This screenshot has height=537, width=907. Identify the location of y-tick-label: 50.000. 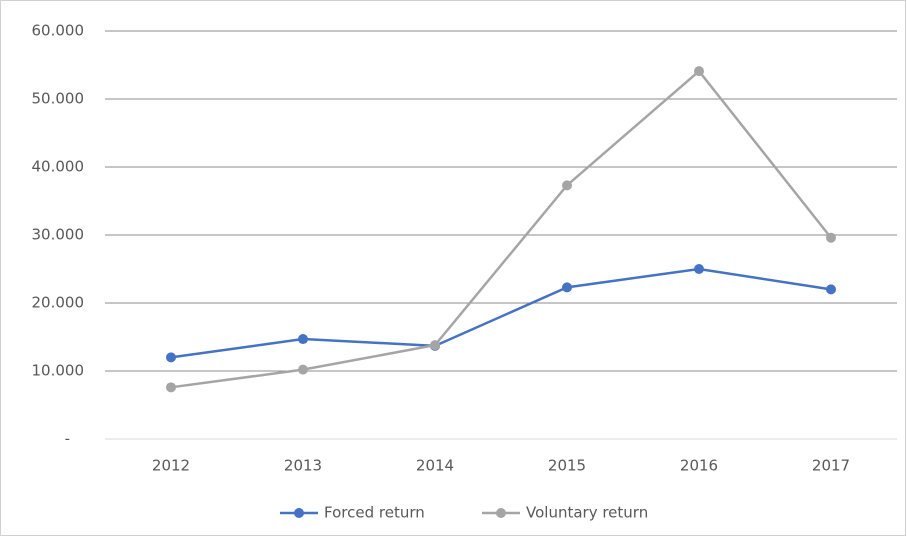
(58, 99).